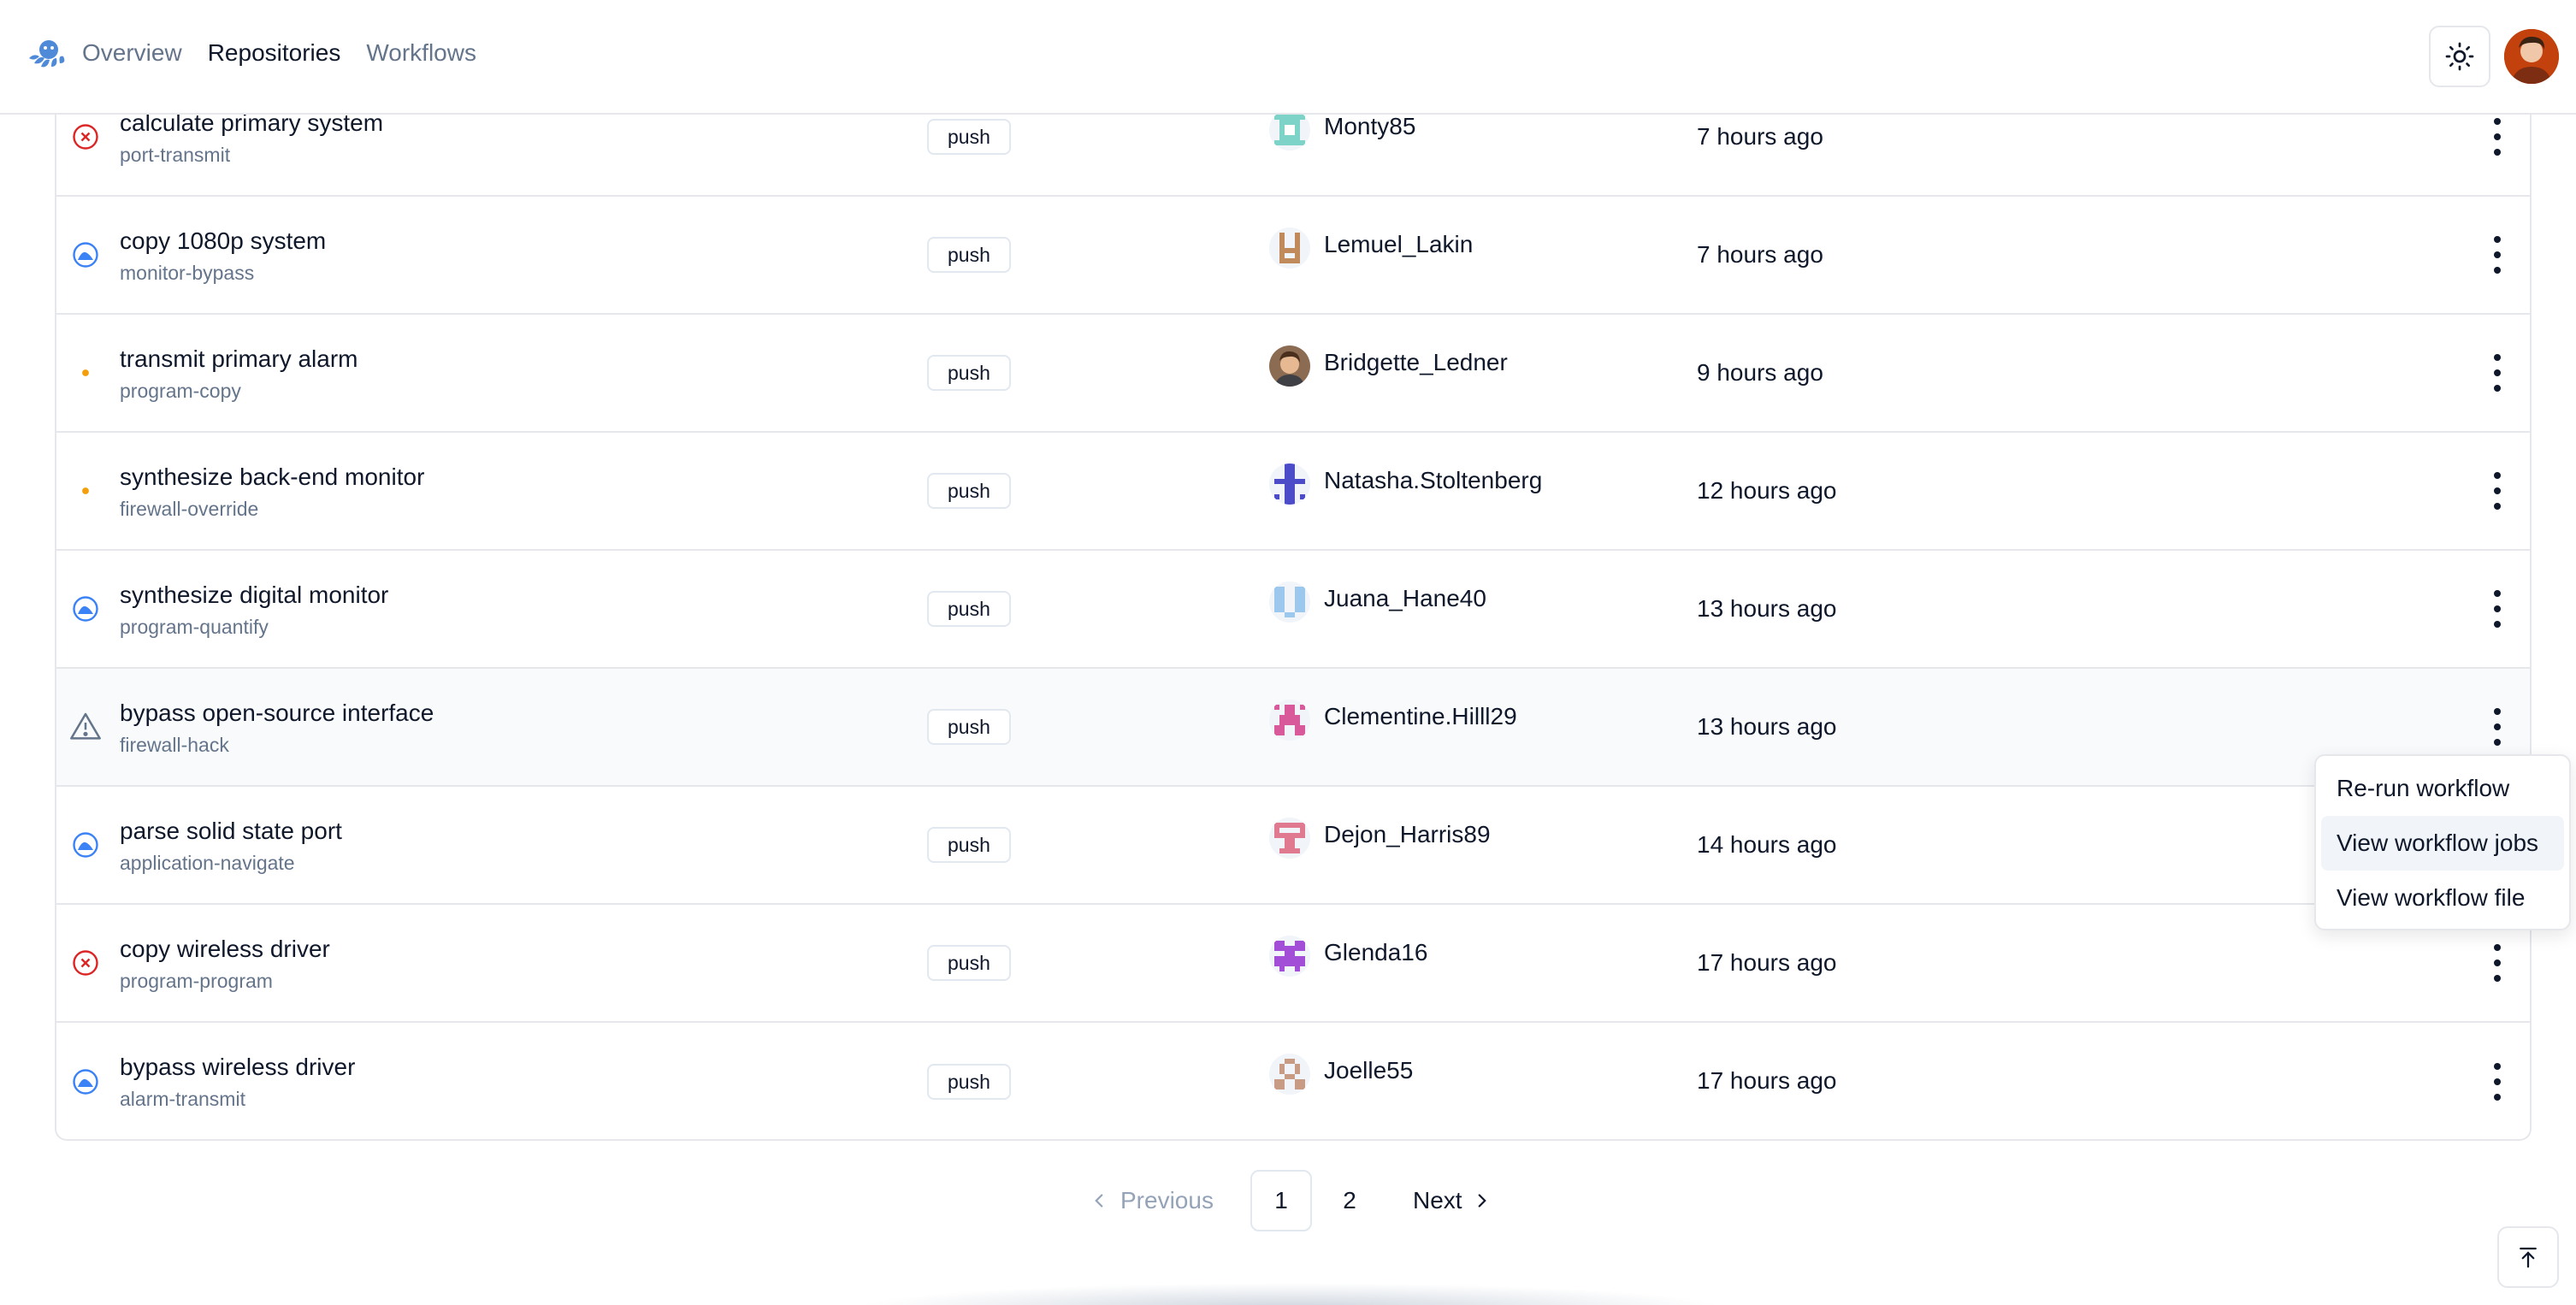 The height and width of the screenshot is (1305, 2576). I want to click on previous-label: Previous, so click(1167, 1200).